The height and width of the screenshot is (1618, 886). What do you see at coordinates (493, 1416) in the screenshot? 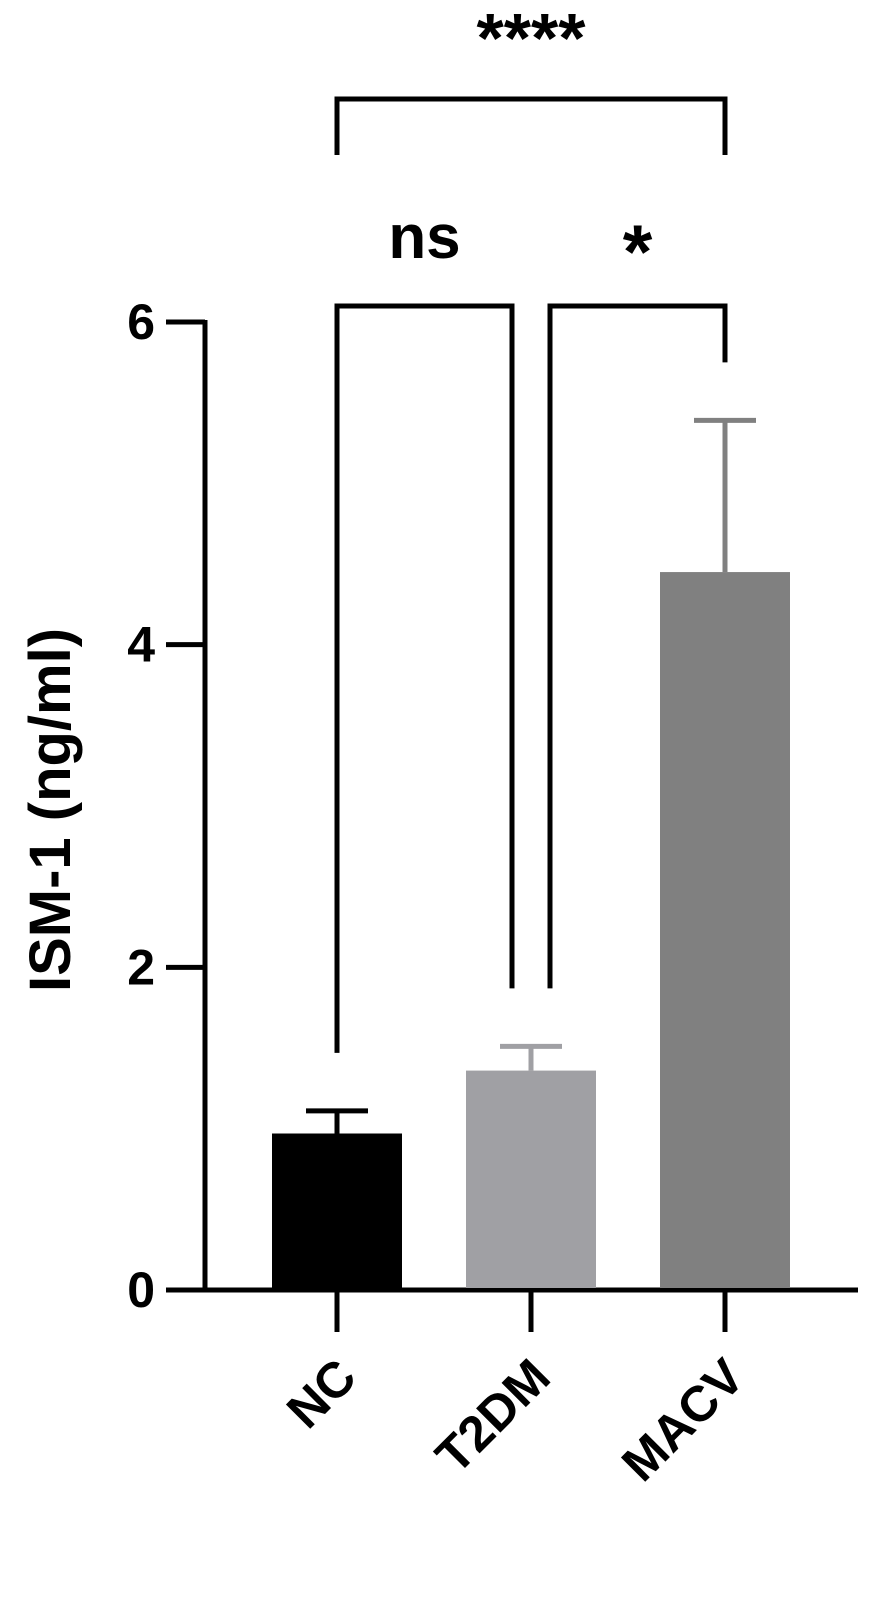
I see `x-tick-label: T2DM` at bounding box center [493, 1416].